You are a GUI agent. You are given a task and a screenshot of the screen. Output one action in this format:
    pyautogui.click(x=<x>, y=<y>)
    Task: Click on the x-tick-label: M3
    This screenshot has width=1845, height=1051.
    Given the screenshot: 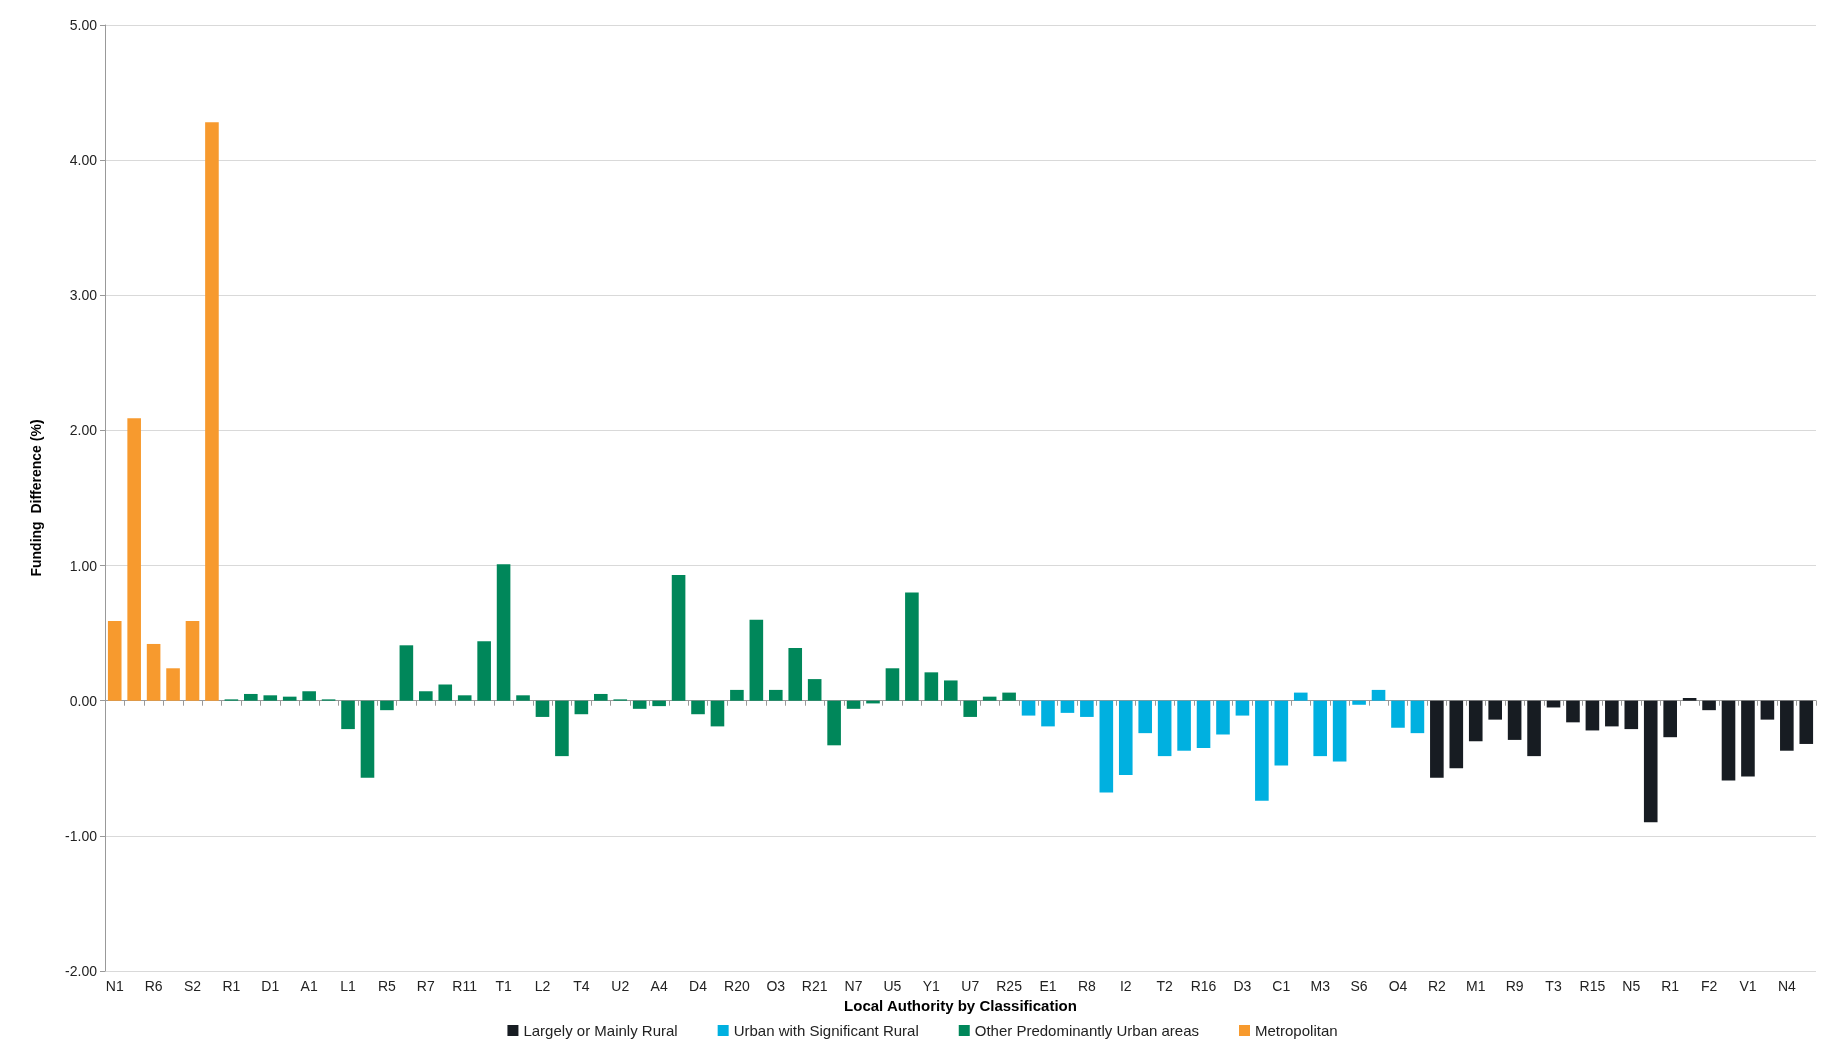 What is the action you would take?
    pyautogui.click(x=1320, y=986)
    